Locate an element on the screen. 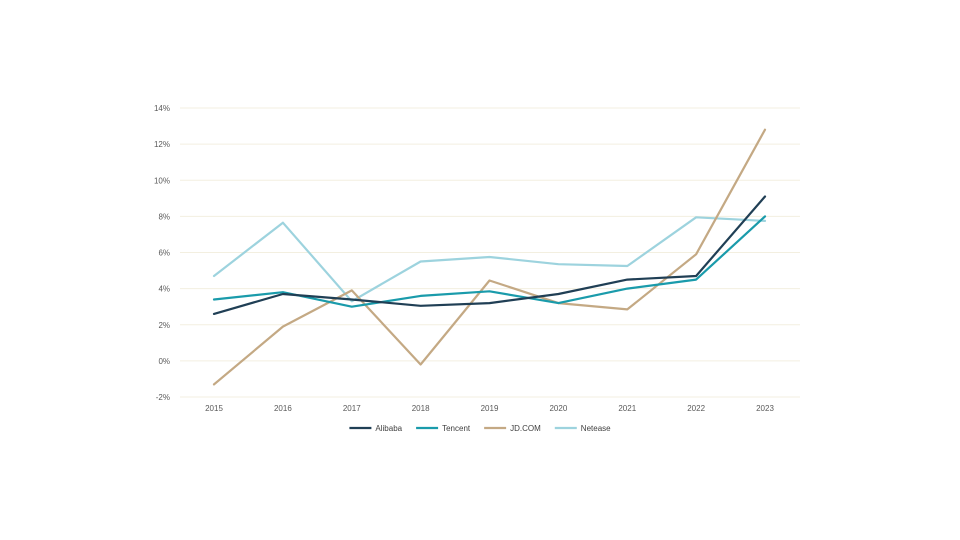 The width and height of the screenshot is (960, 540). series-line-netease is located at coordinates (489, 259).